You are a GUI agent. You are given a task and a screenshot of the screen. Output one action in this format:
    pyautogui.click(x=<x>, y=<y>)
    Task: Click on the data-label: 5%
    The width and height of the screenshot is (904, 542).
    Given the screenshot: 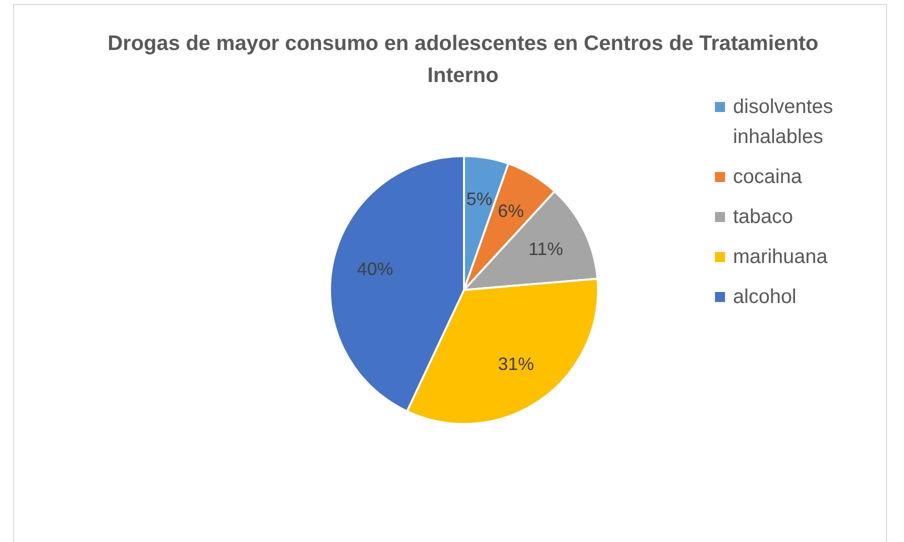 What is the action you would take?
    pyautogui.click(x=479, y=199)
    